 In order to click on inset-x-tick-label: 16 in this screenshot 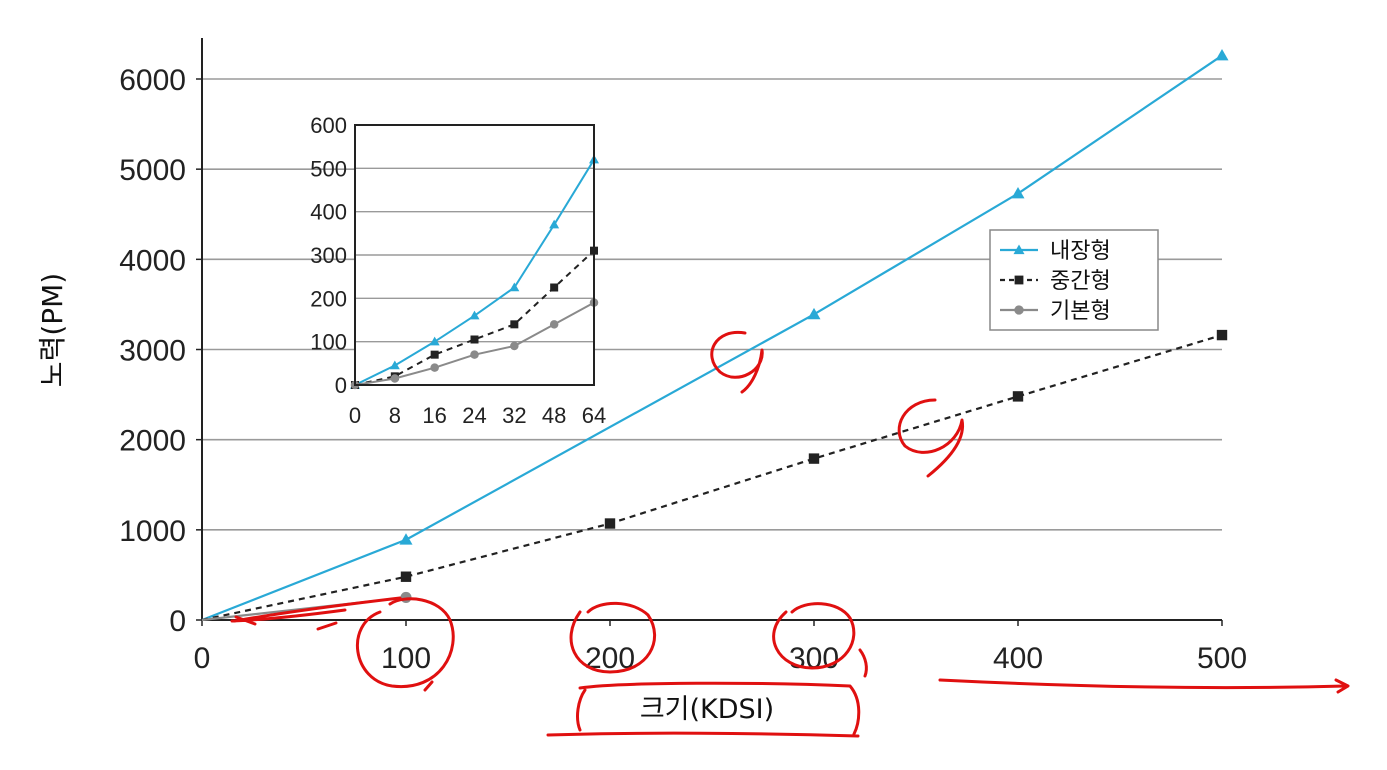, I will do `click(434, 415)`.